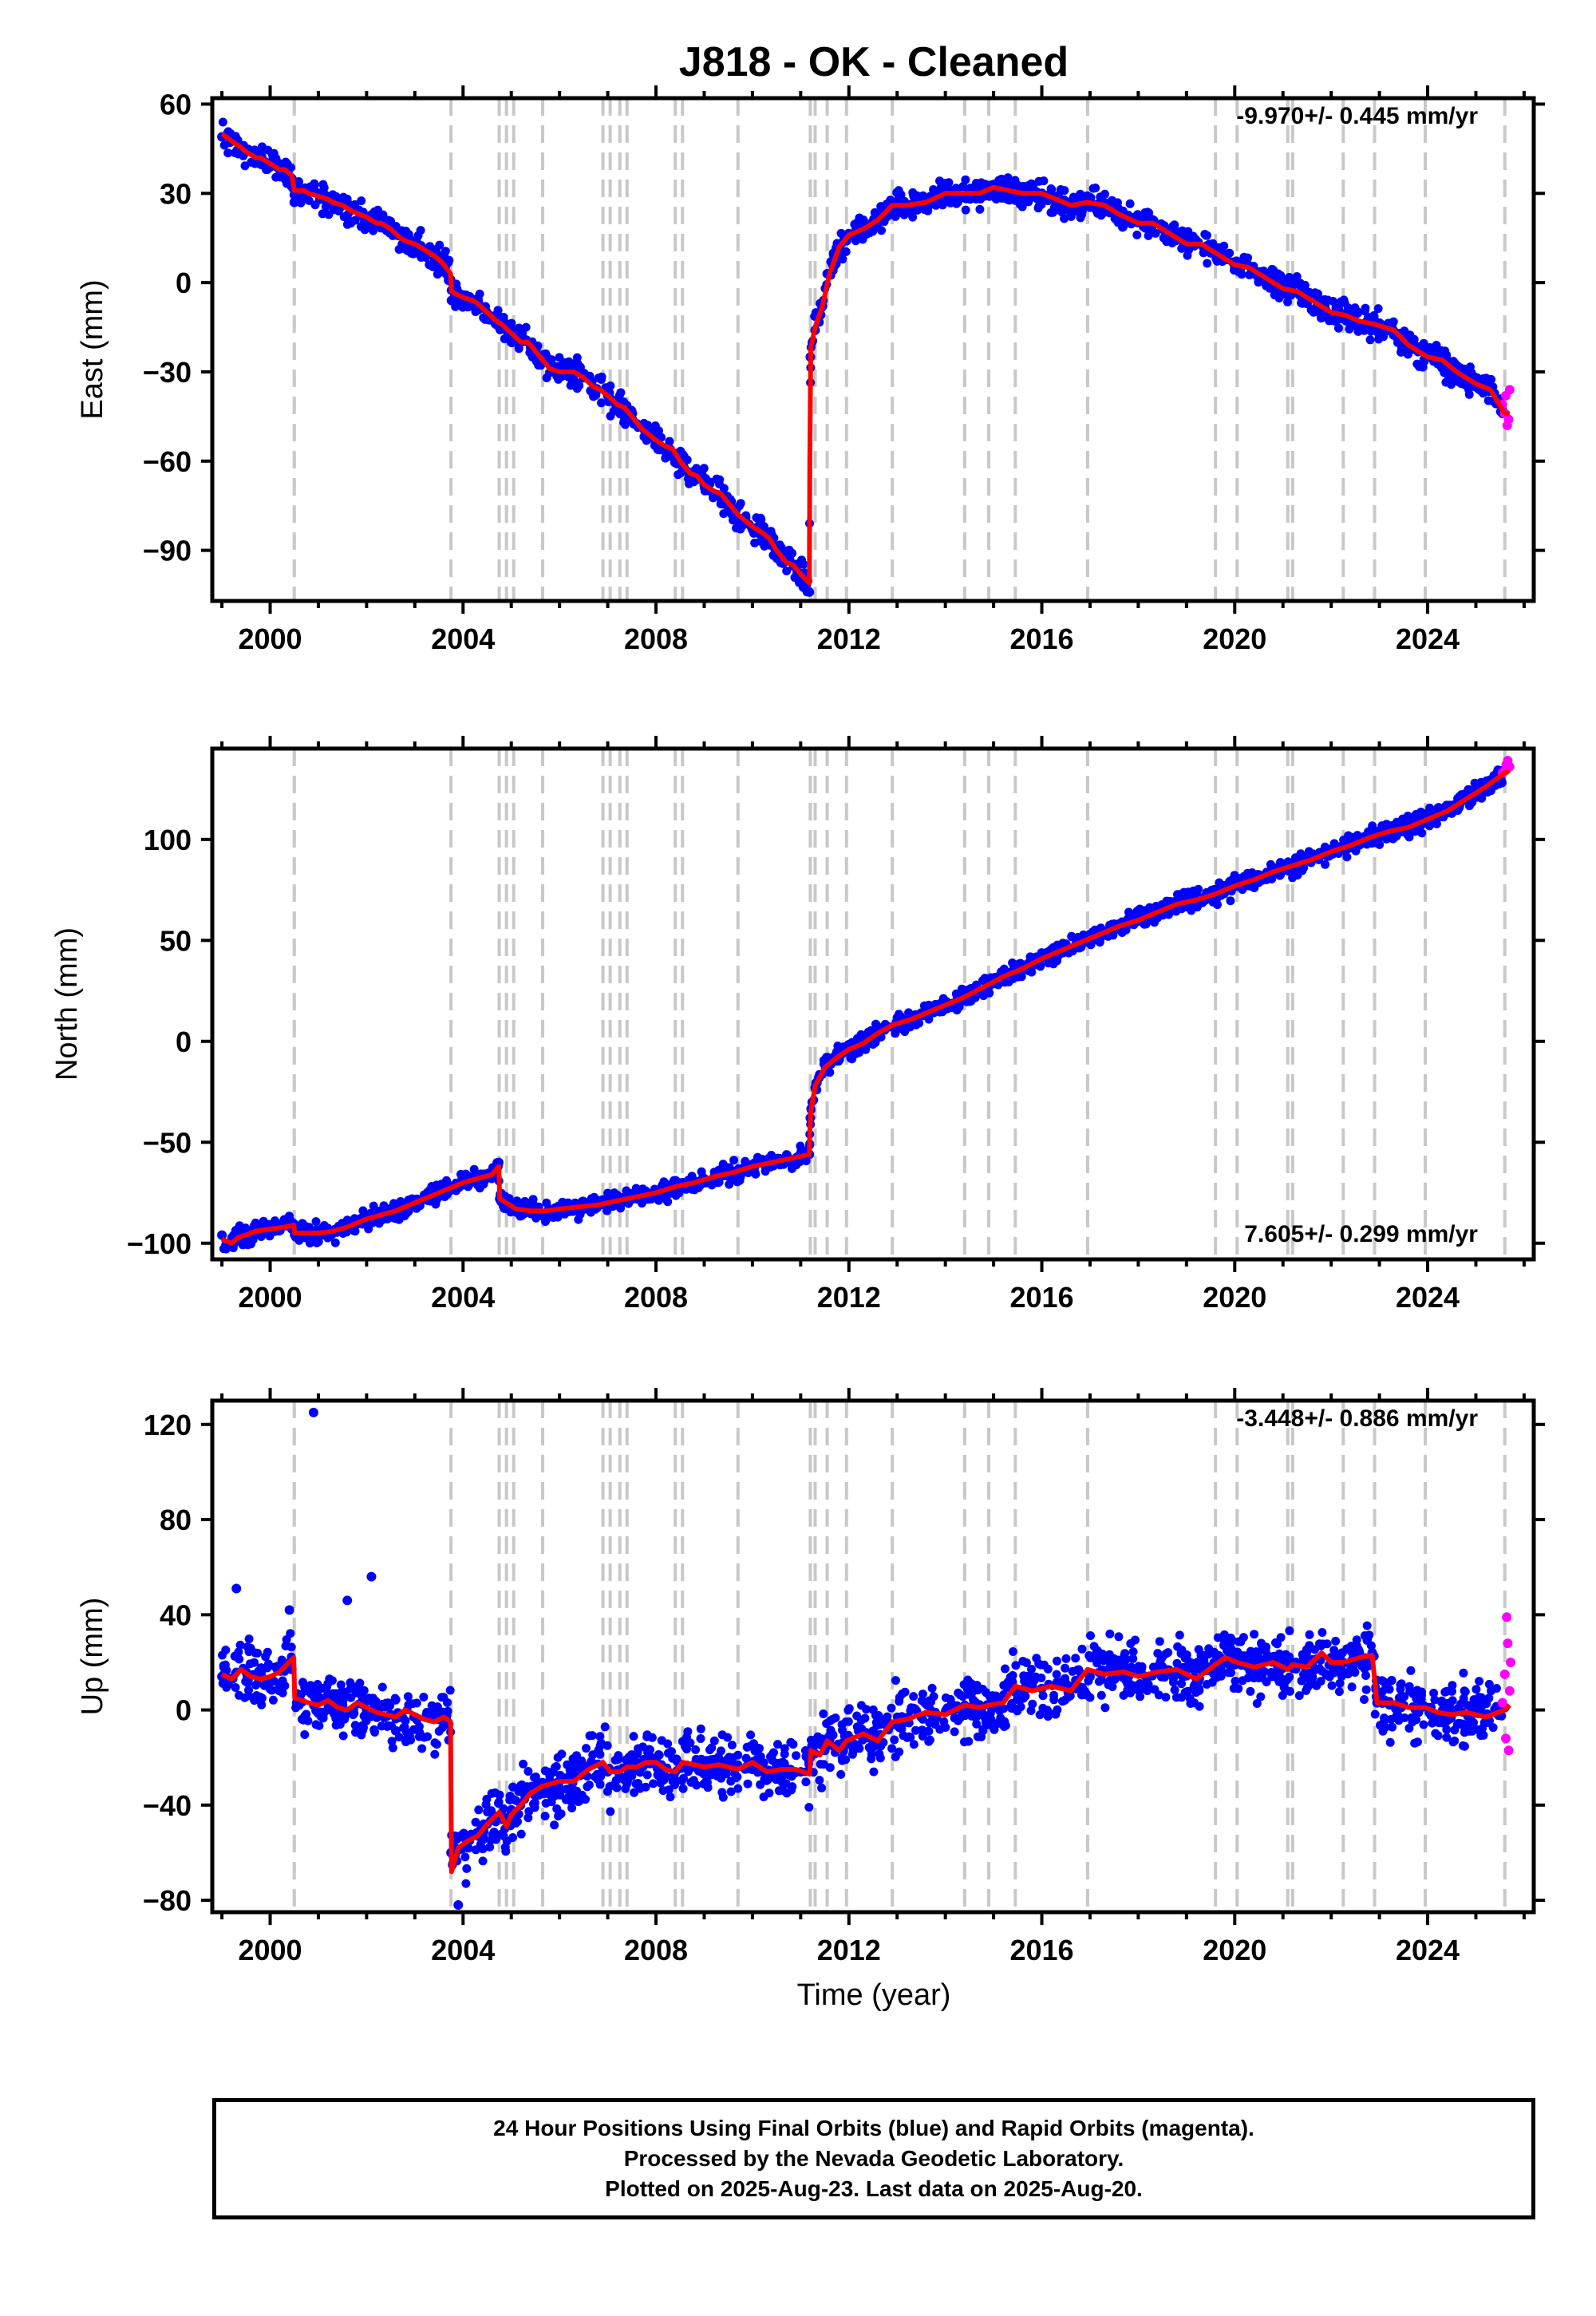 This screenshot has width=1596, height=2316. What do you see at coordinates (167, 372) in the screenshot?
I see `y-tick-label: −30` at bounding box center [167, 372].